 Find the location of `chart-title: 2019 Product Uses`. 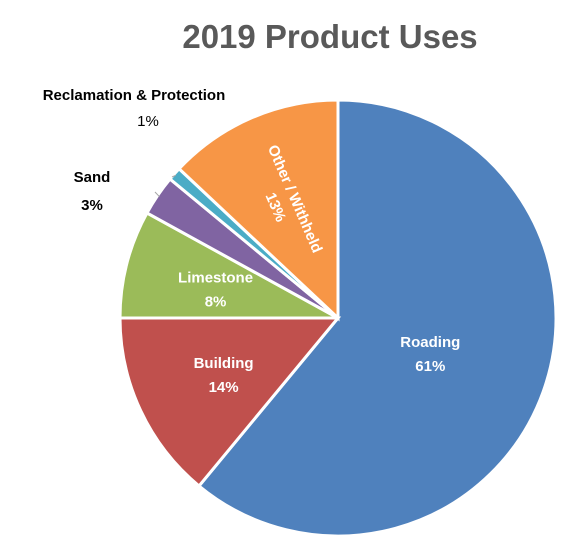

chart-title: 2019 Product Uses is located at coordinates (330, 36).